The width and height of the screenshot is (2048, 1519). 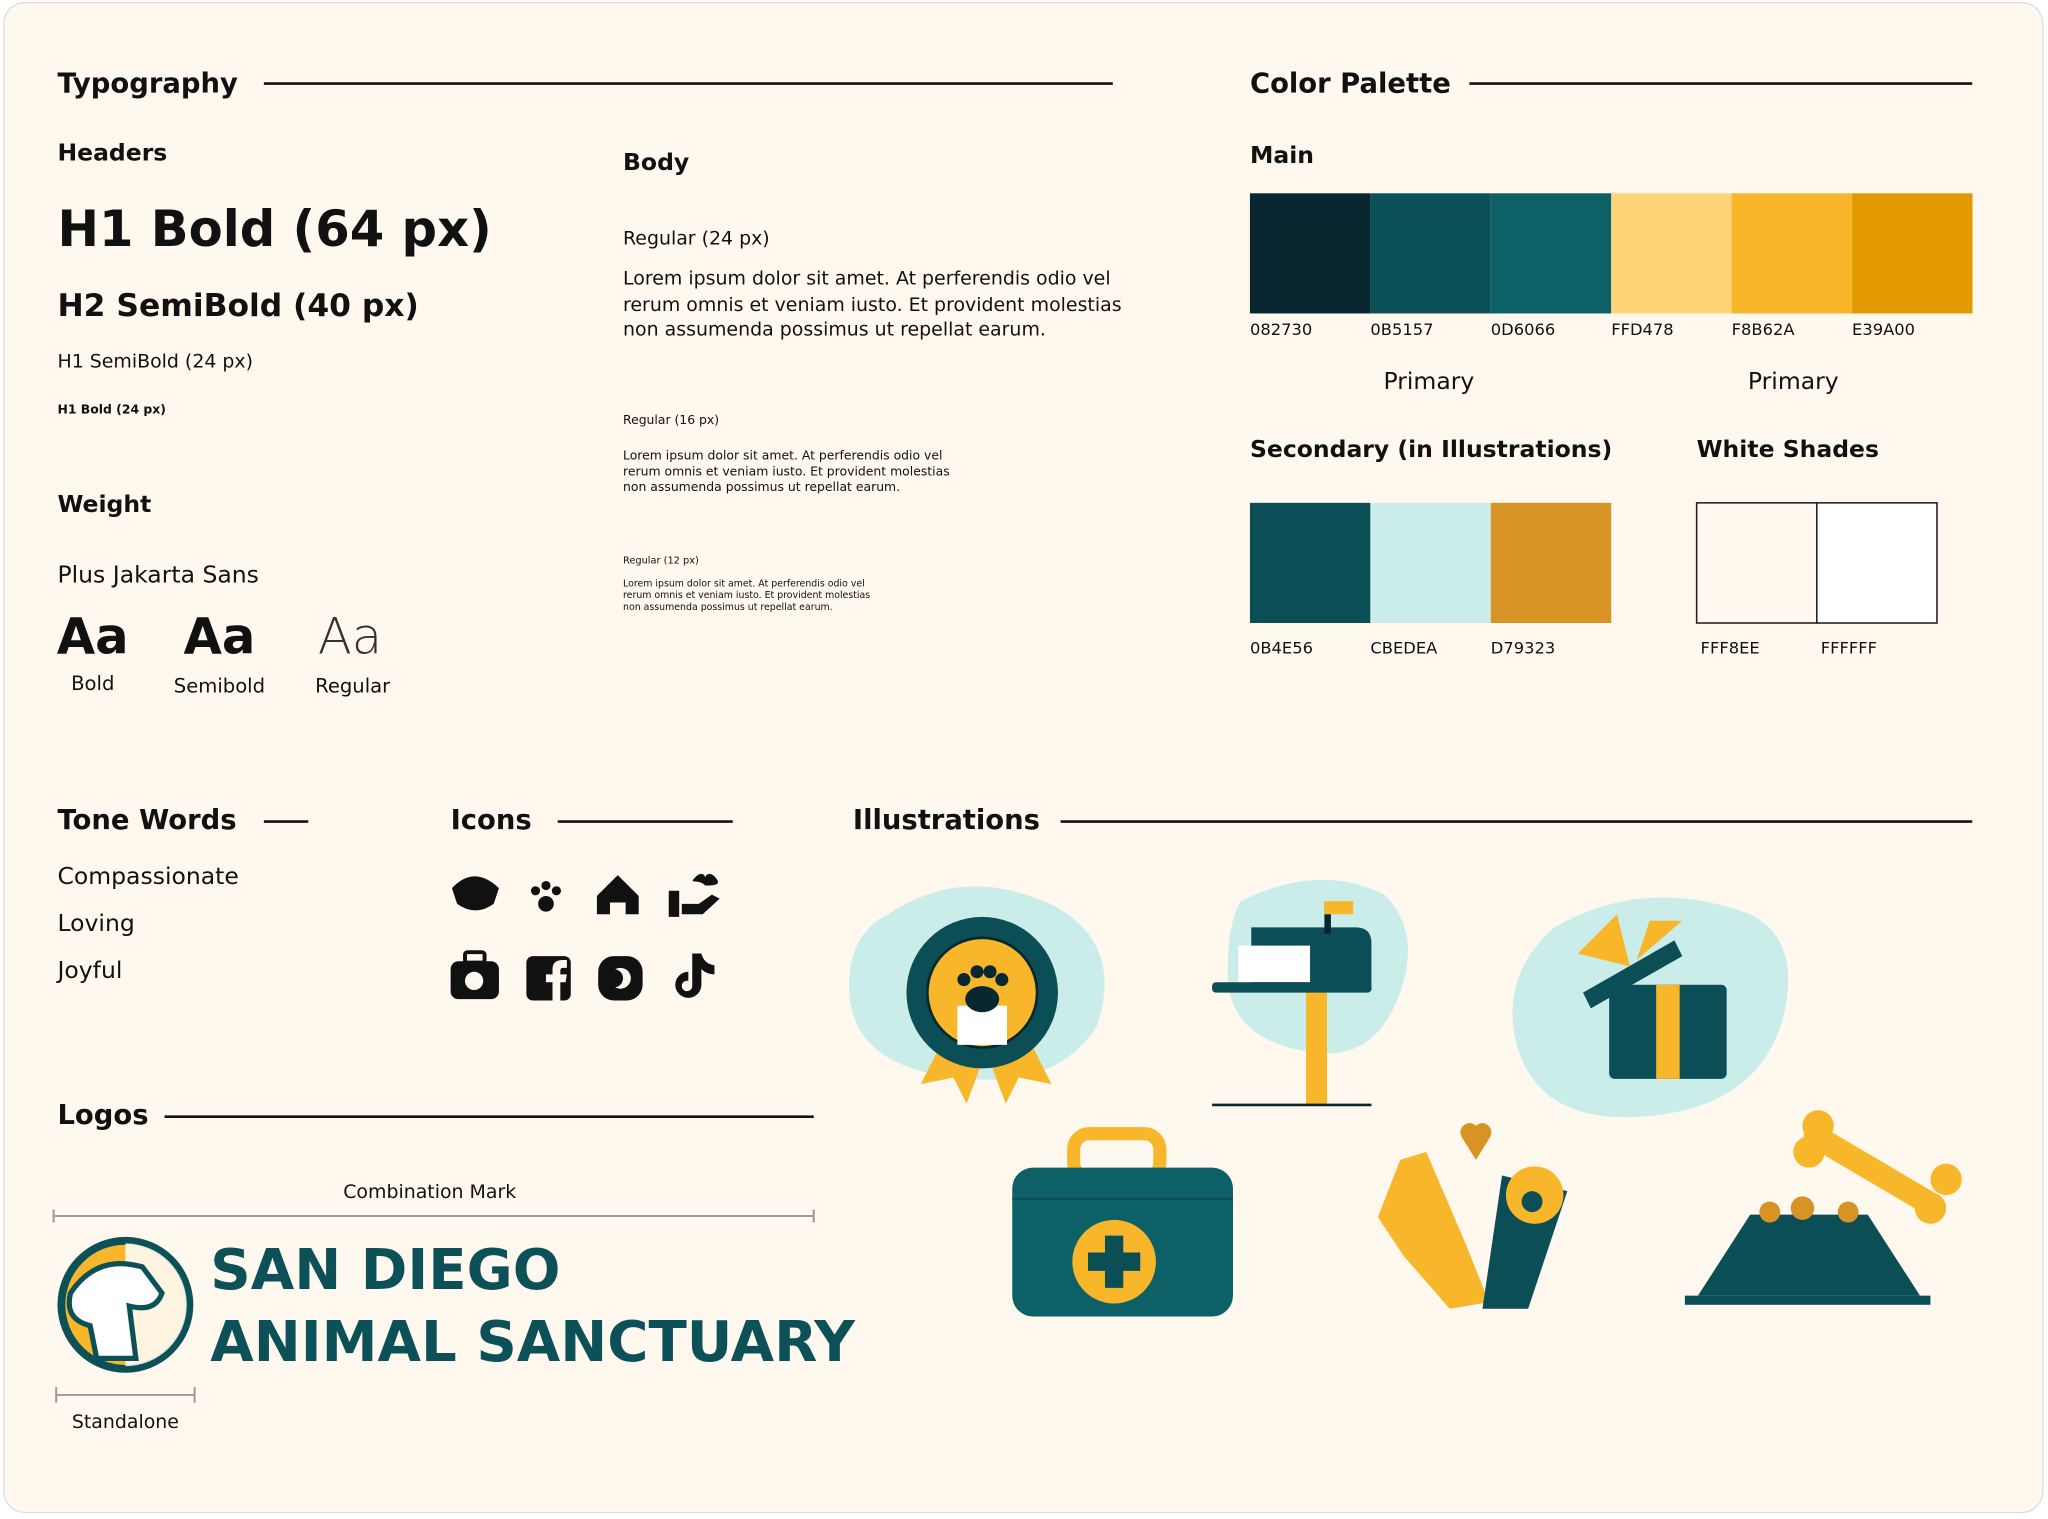 I want to click on illustration-hand-paw, so click(x=1472, y=1216).